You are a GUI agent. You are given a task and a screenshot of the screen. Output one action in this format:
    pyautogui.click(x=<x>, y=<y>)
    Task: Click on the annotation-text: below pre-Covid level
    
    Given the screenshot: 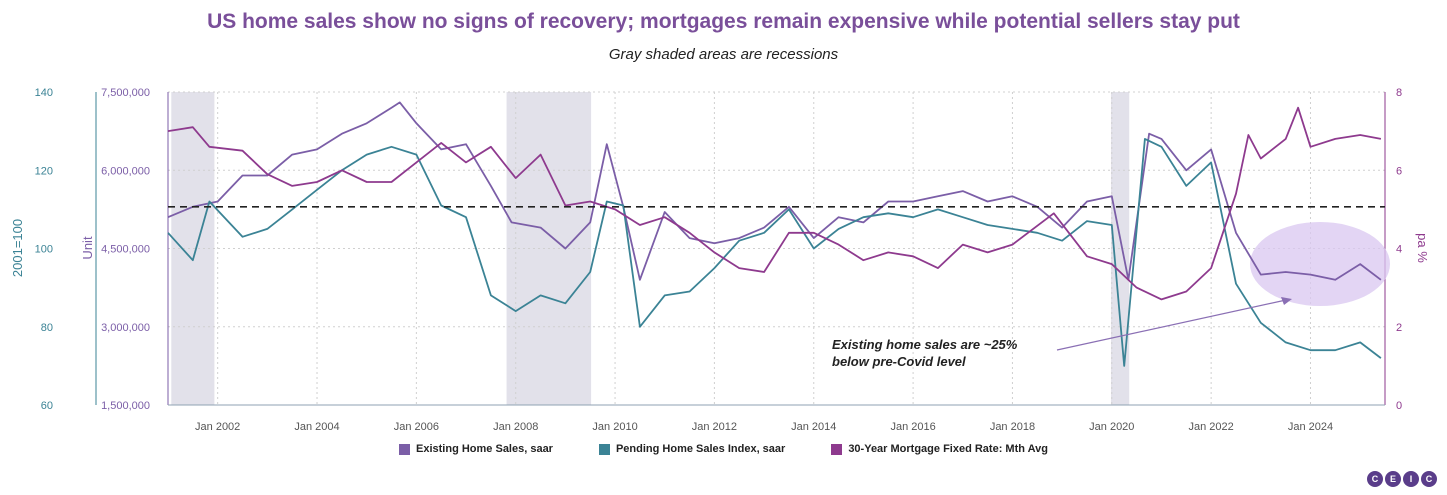 What is the action you would take?
    pyautogui.click(x=899, y=361)
    